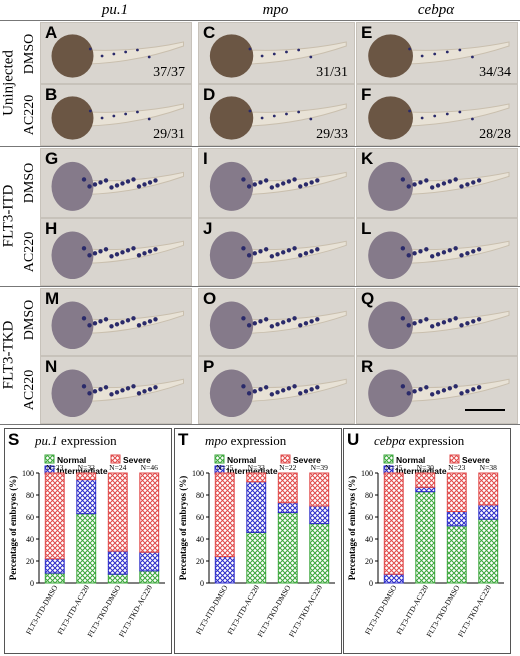  What do you see at coordinates (117, 467) in the screenshot?
I see `n-label: N=24` at bounding box center [117, 467].